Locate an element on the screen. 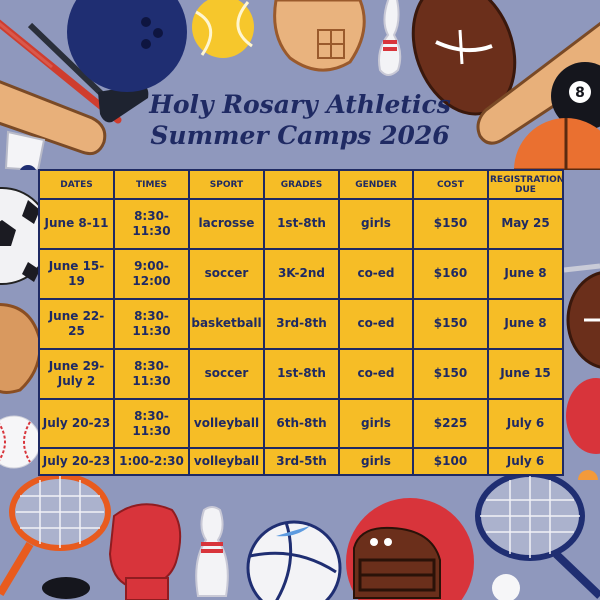  helmet-icon is located at coordinates (397, 562).